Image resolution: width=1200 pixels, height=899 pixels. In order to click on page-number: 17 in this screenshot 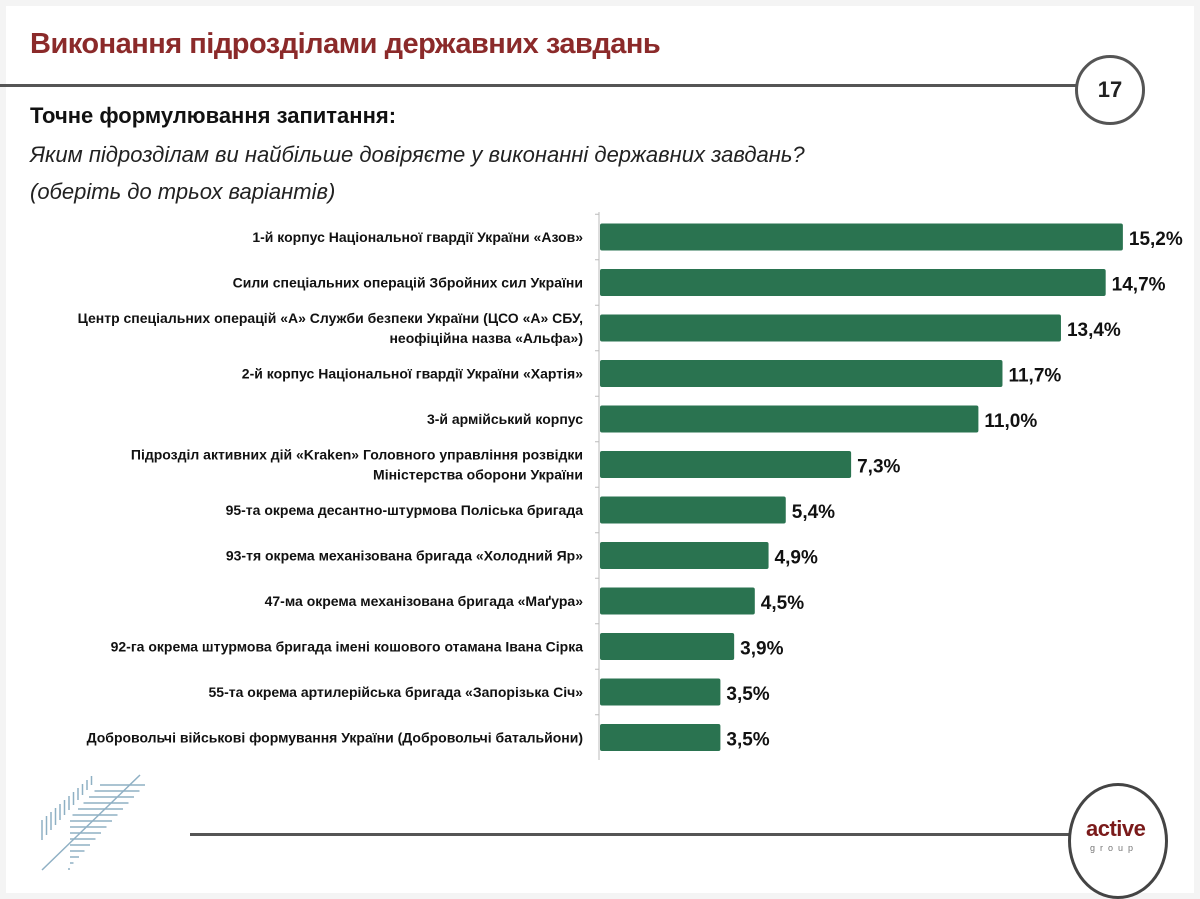, I will do `click(1110, 90)`.